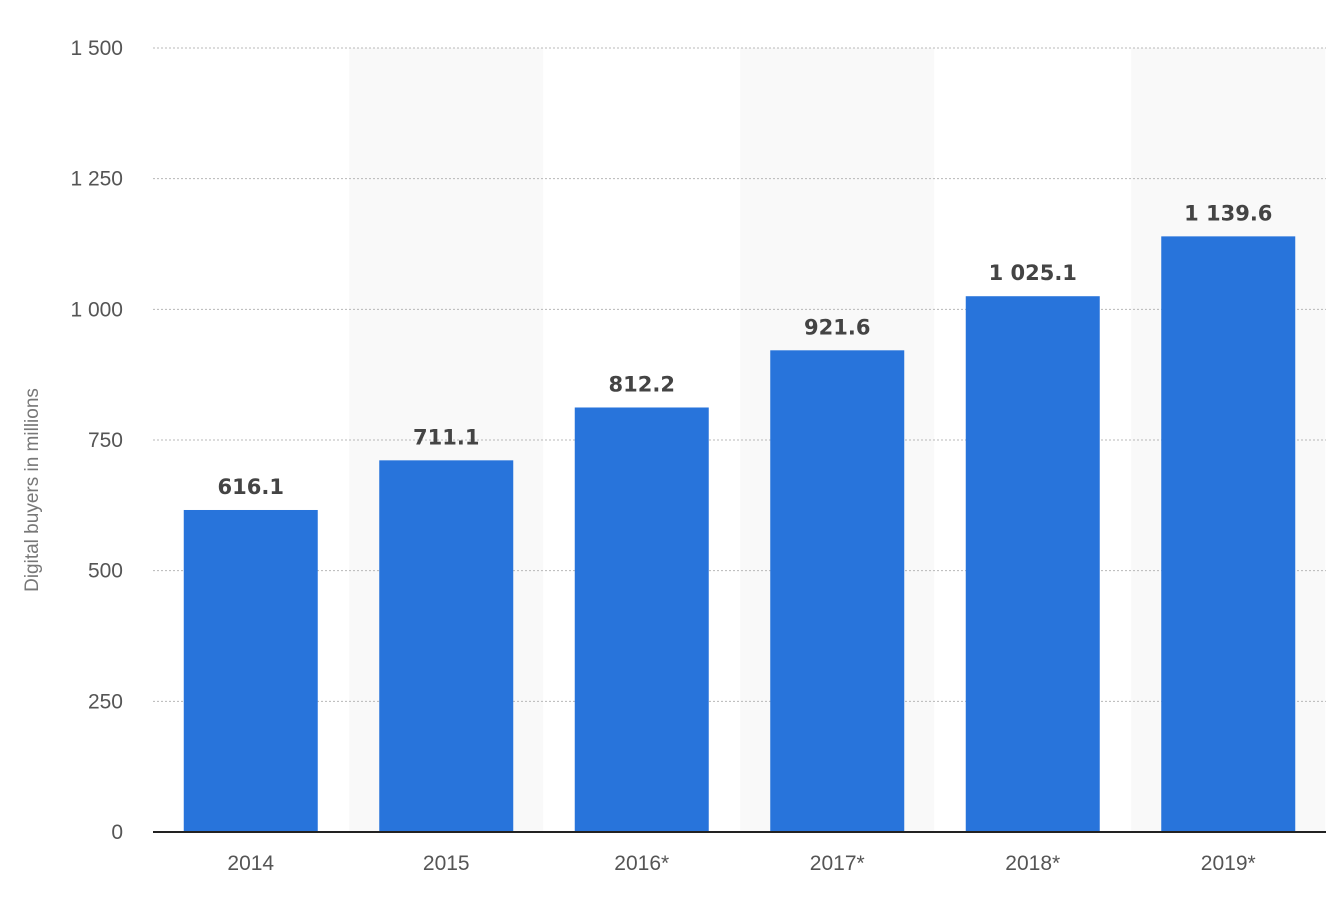 The image size is (1333, 907). Describe the element at coordinates (96, 309) in the screenshot. I see `y-tick-label: 1 000` at that location.